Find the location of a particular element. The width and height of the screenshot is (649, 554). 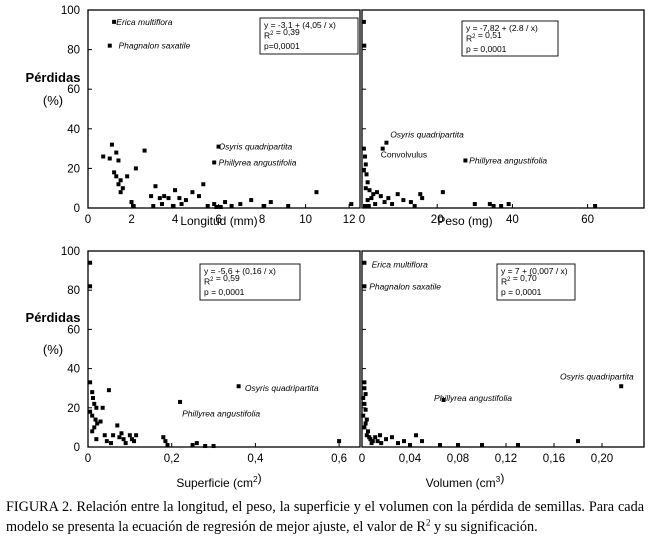

y-tick-label: 0 is located at coordinates (77, 448).